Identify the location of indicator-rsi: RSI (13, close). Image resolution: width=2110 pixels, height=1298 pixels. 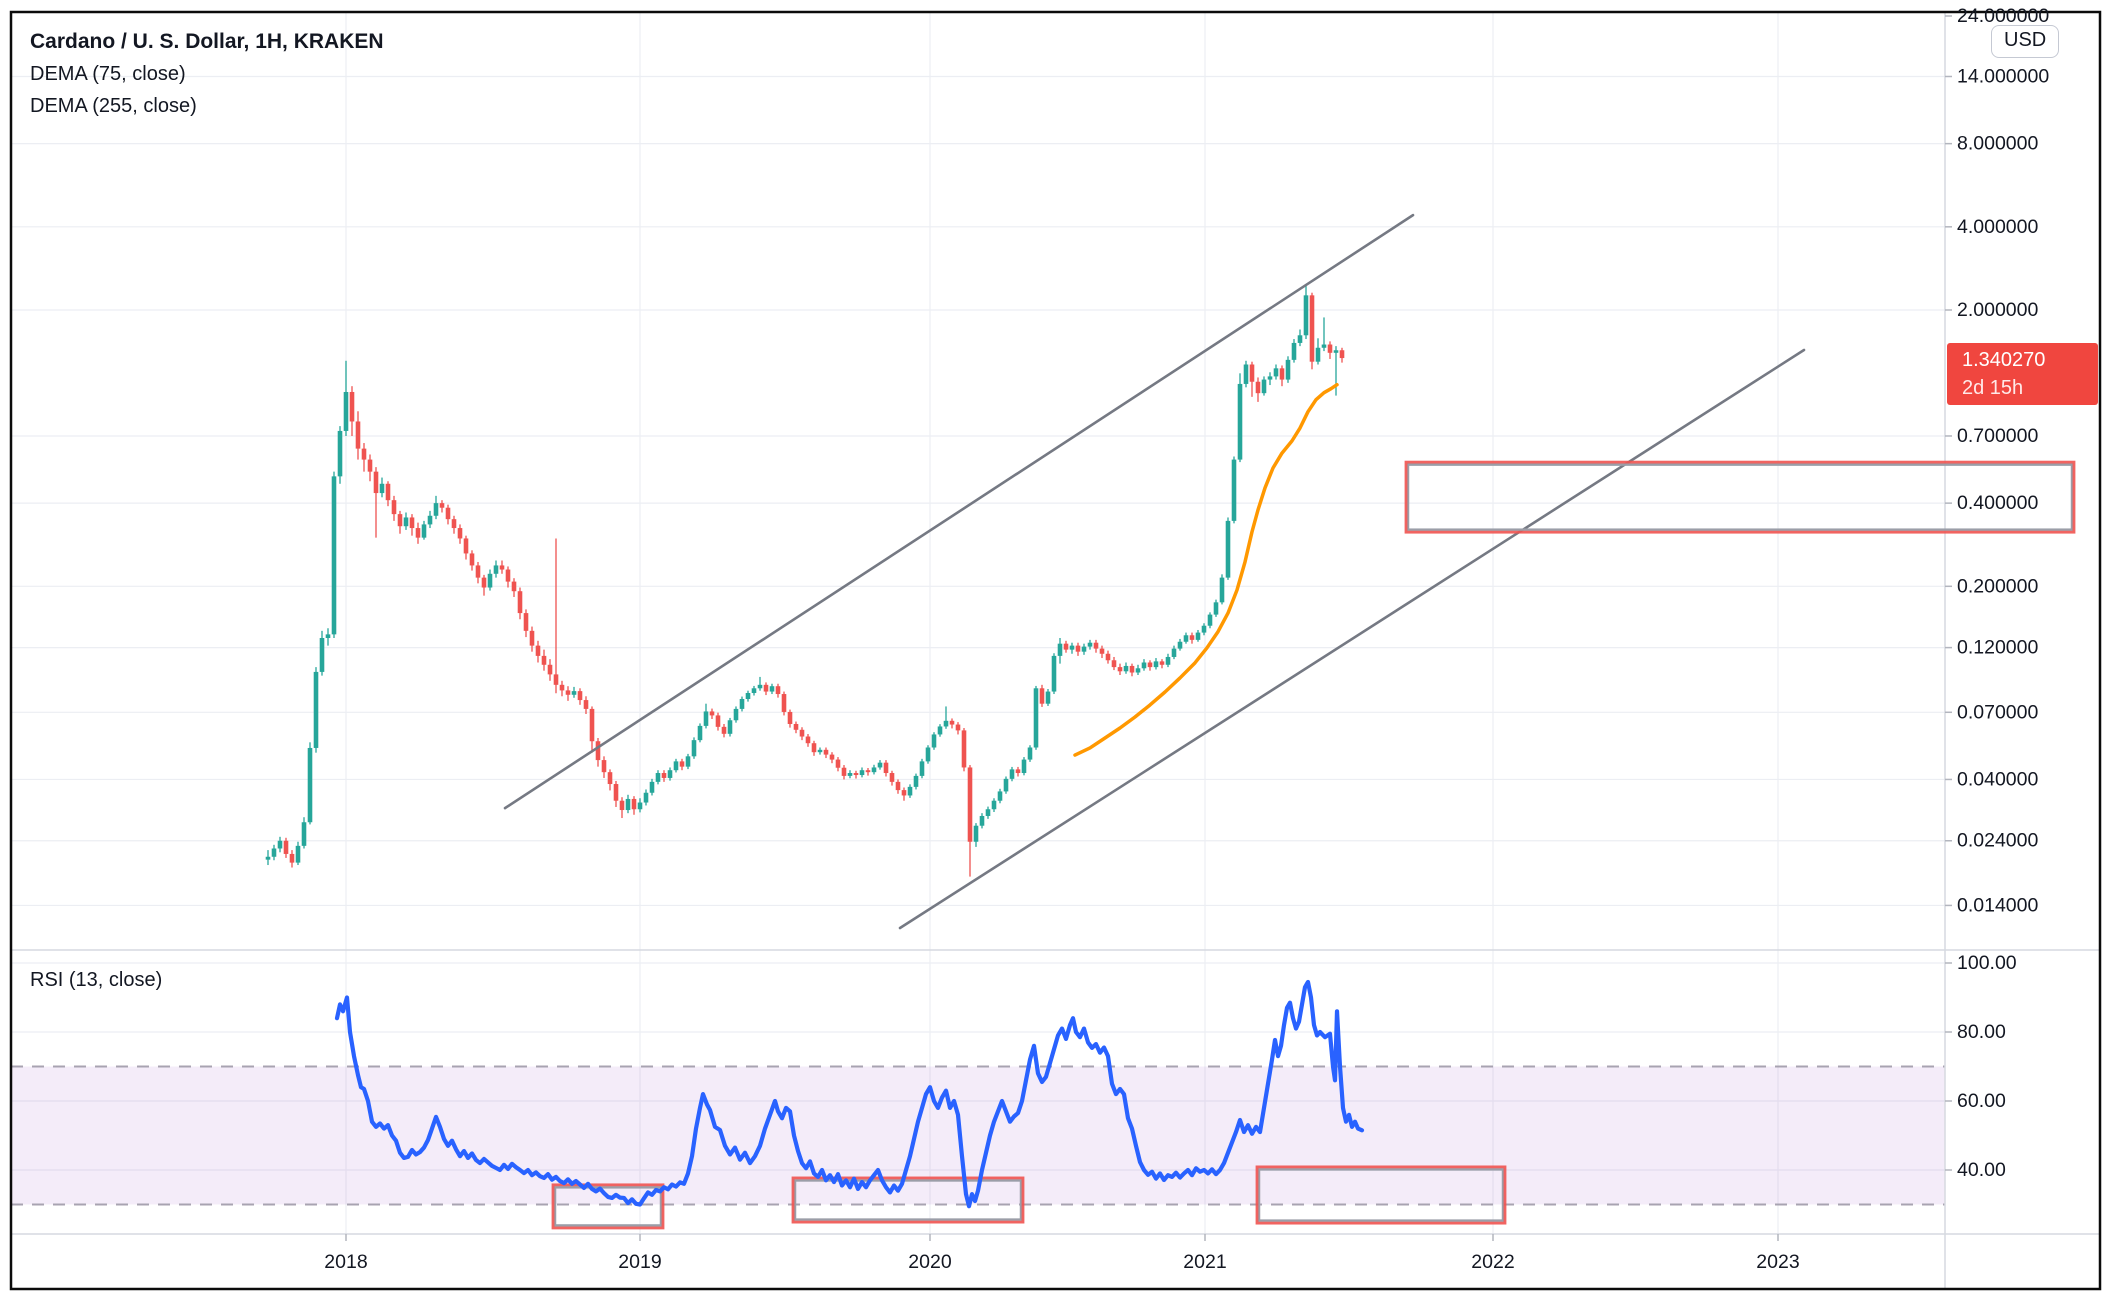
(96, 980).